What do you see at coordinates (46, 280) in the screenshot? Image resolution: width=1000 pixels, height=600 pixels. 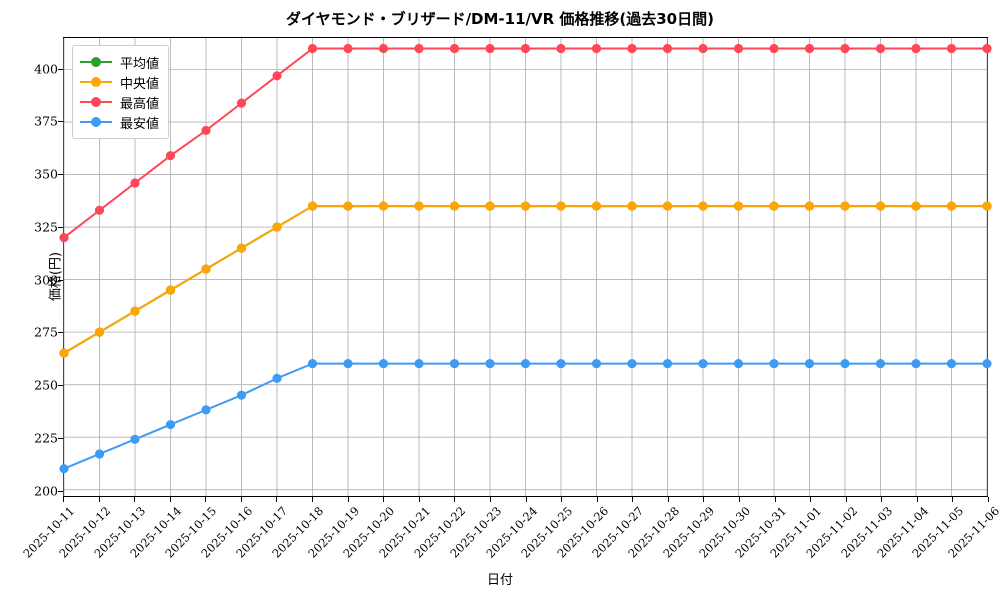 I see `y-tick-label: 300` at bounding box center [46, 280].